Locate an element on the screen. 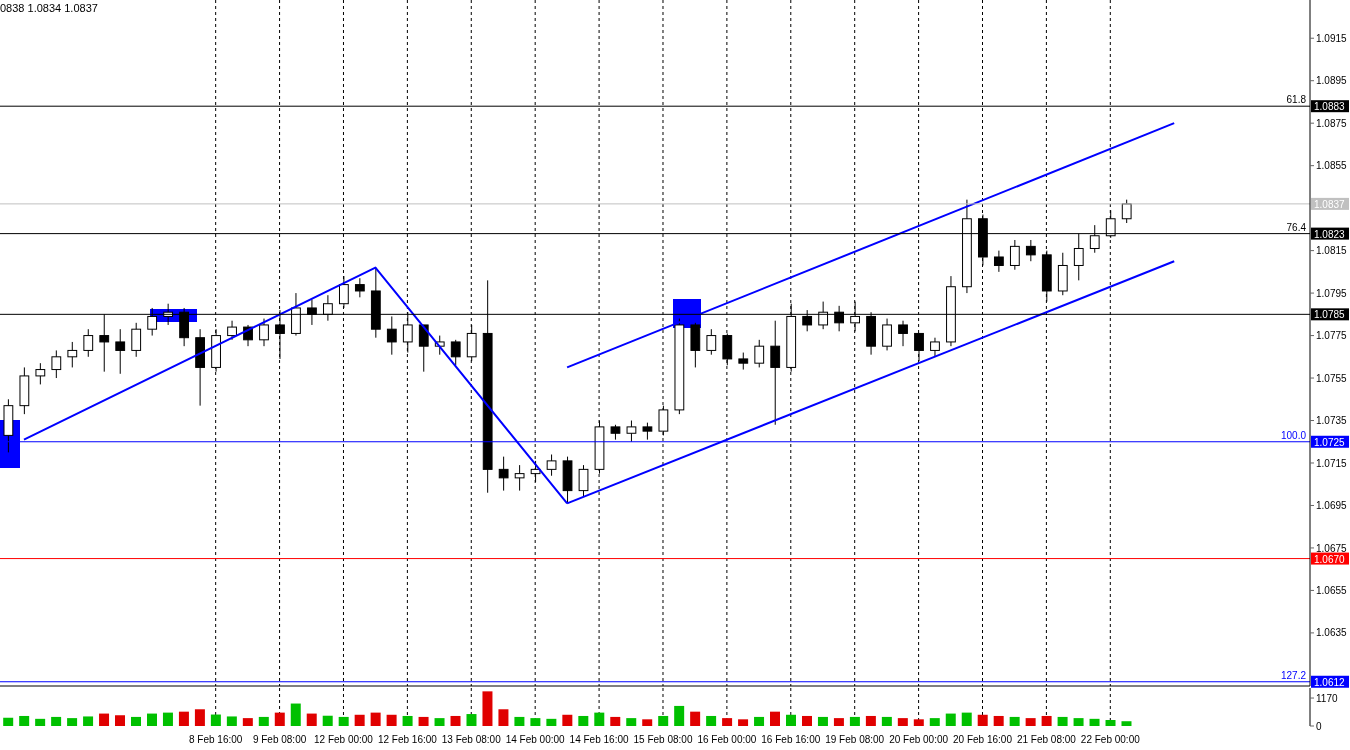 The image size is (1350, 750). y-tick-label: 1.0895 is located at coordinates (1332, 81).